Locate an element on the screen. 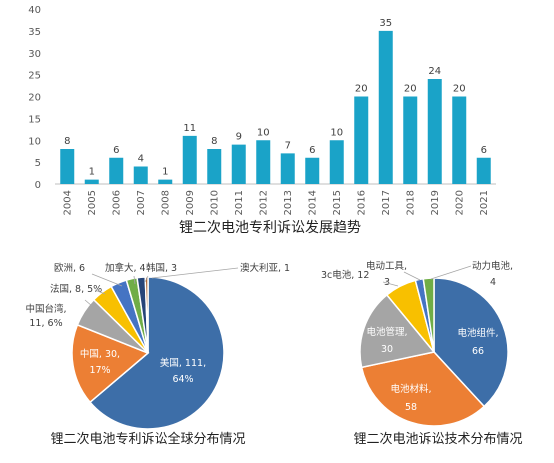 The image size is (554, 463). x-tick-label-2016: 2016 is located at coordinates (361, 202).